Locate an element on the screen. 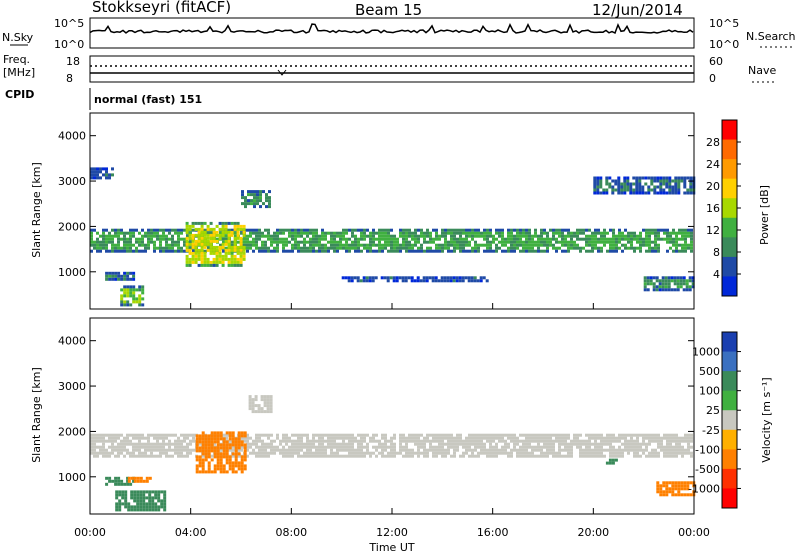  power-colorbar-label: Power [dB] is located at coordinates (764, 215).